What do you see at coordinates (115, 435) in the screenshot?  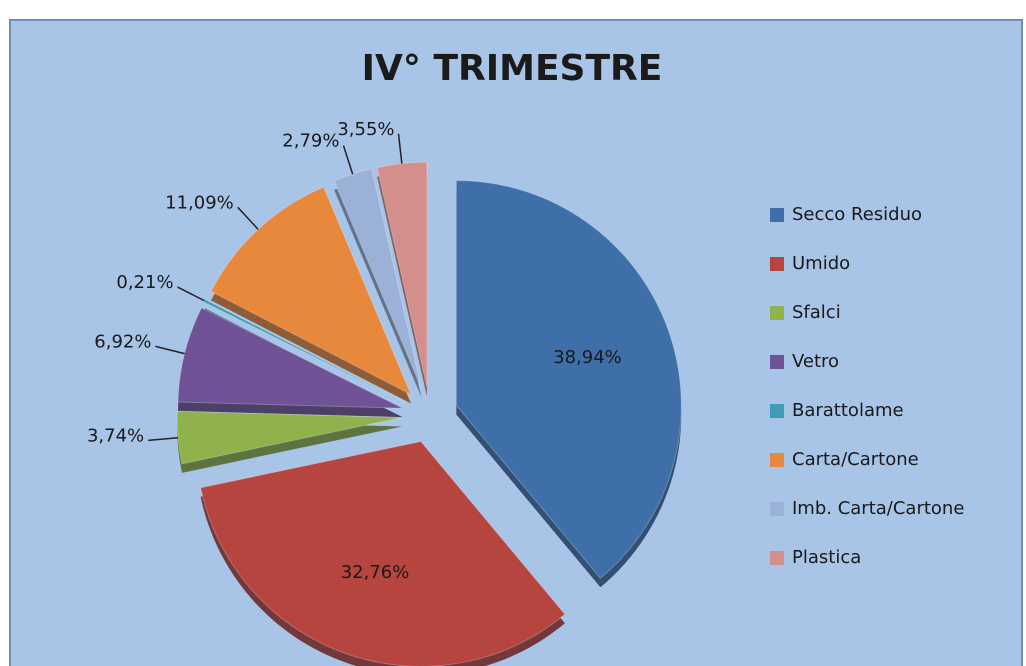 I see `data-label: 3,74%` at bounding box center [115, 435].